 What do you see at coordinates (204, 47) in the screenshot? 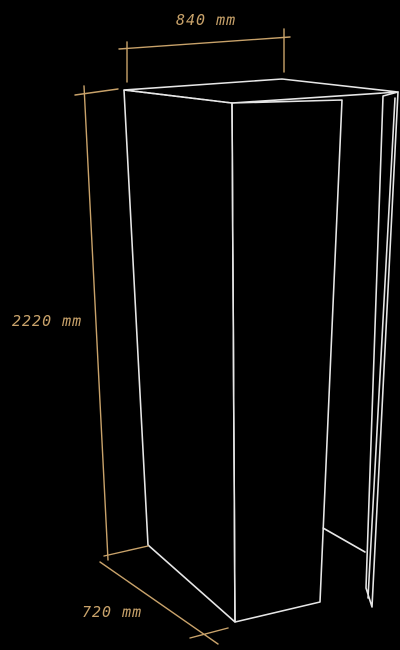
I see `width-dimension: 840 mm` at bounding box center [204, 47].